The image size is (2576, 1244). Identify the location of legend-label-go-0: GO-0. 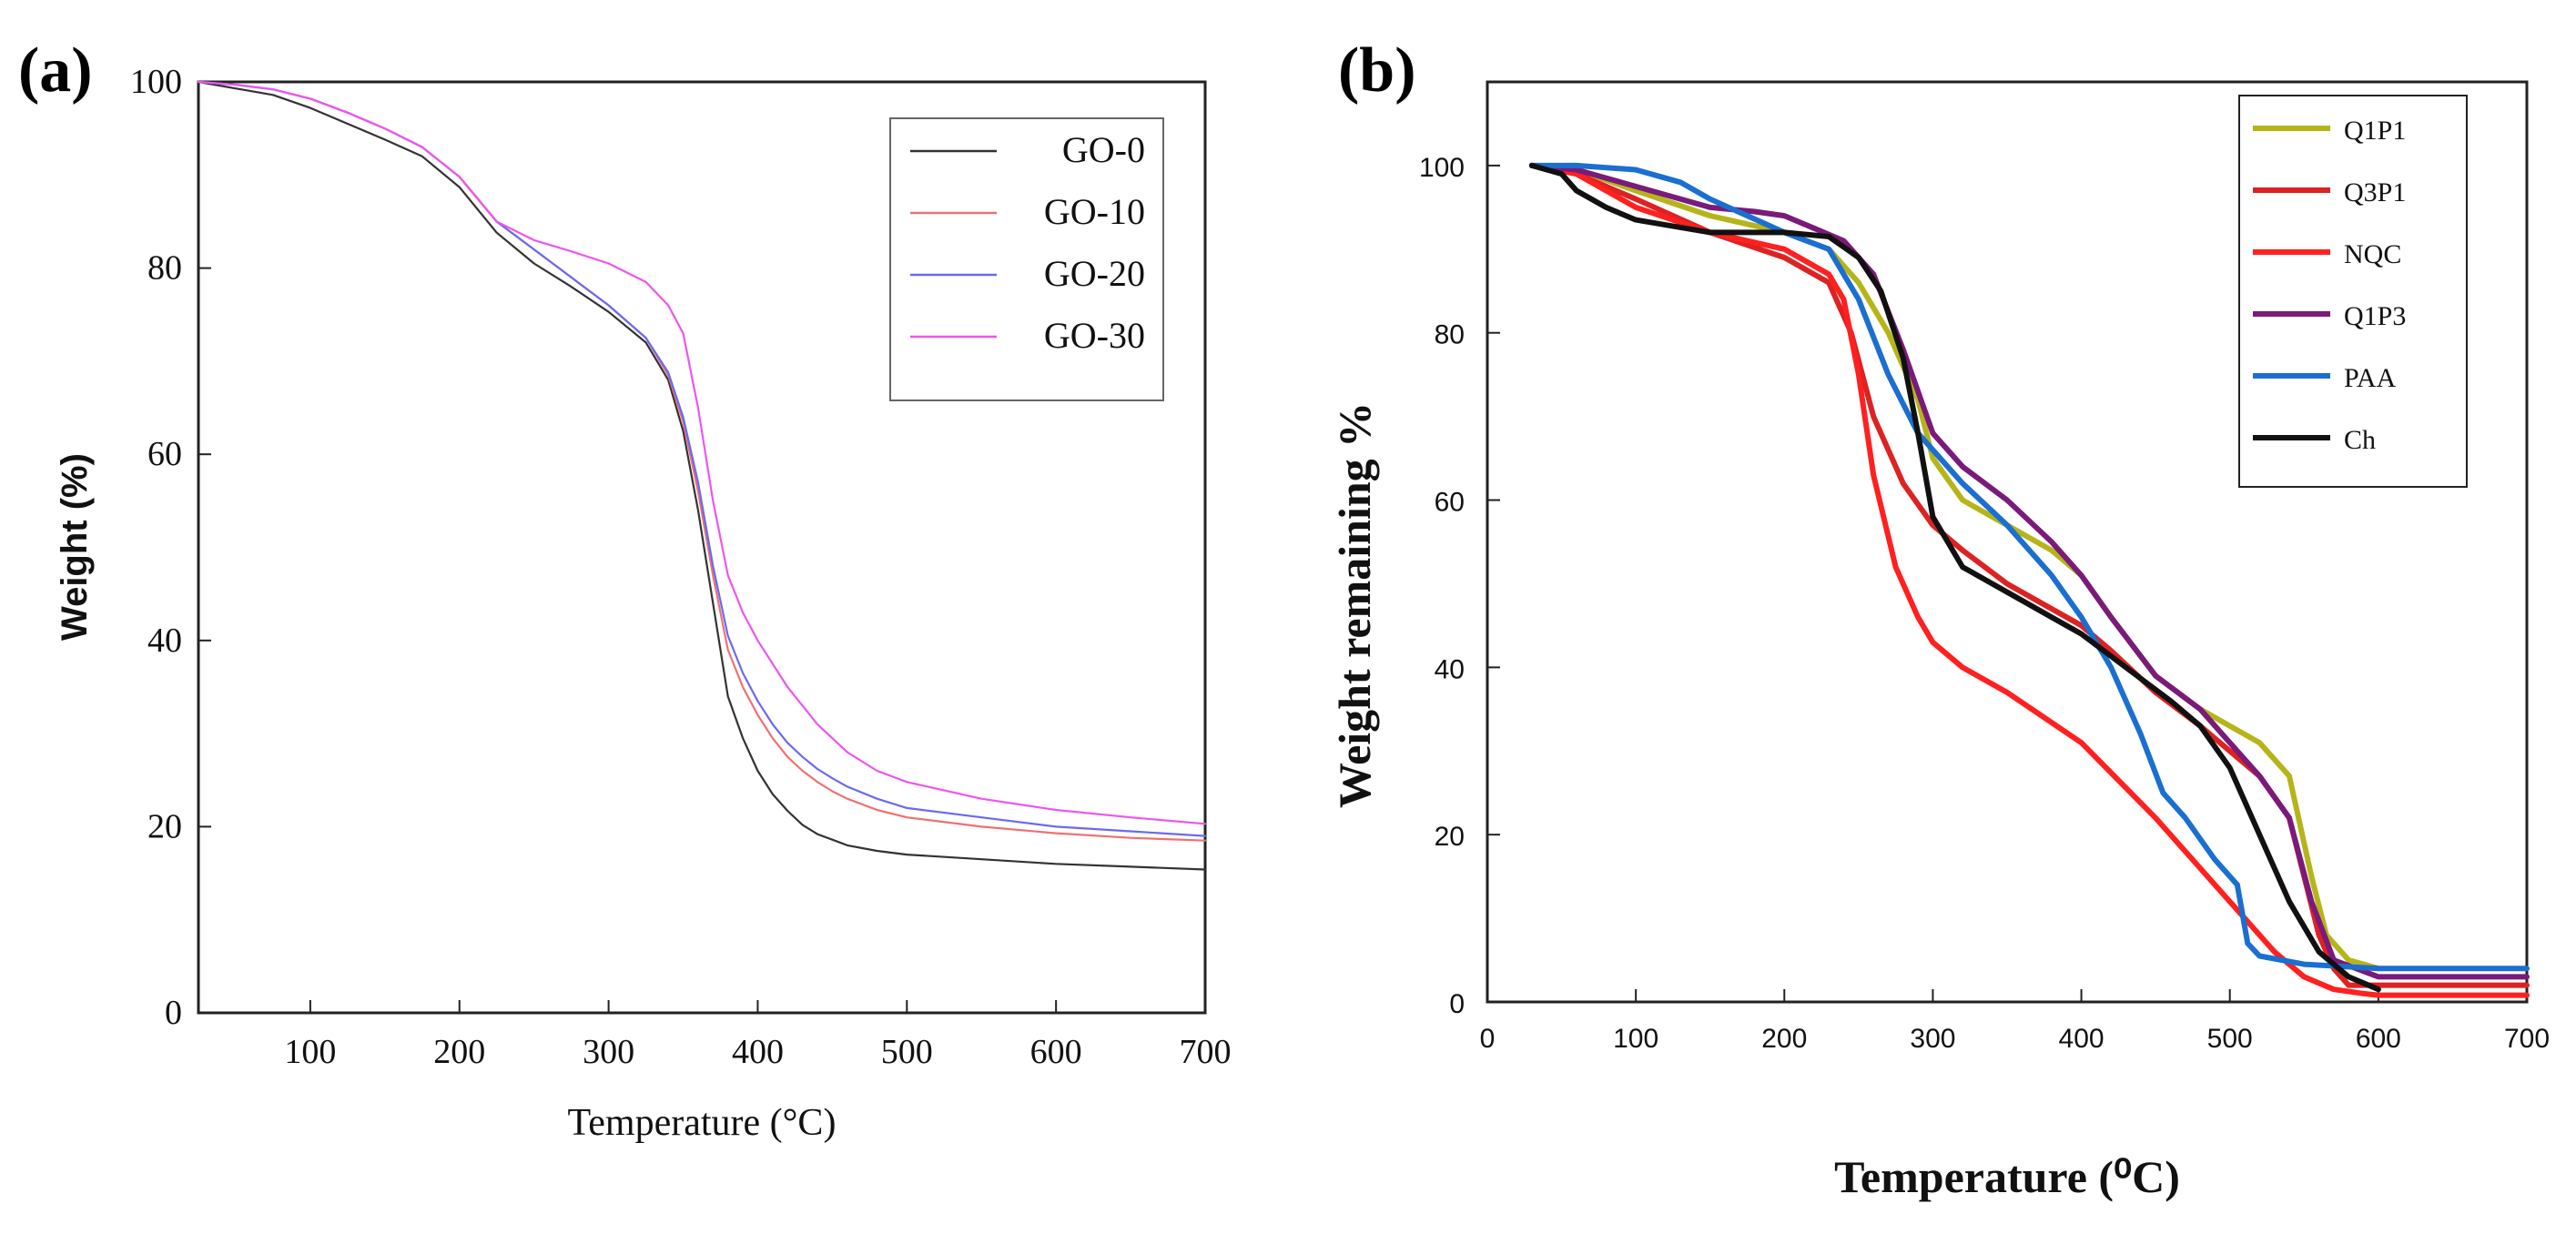
(1103, 149).